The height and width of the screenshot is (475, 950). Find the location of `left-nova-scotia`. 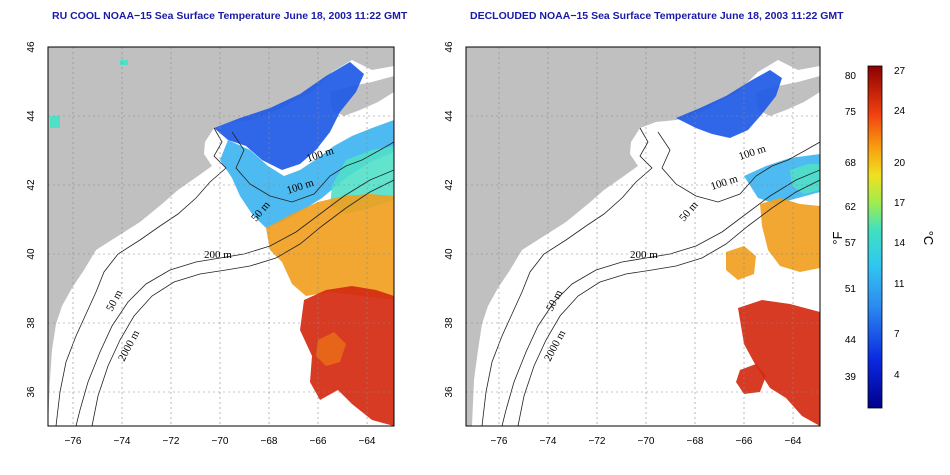

left-nova-scotia is located at coordinates (362, 96).